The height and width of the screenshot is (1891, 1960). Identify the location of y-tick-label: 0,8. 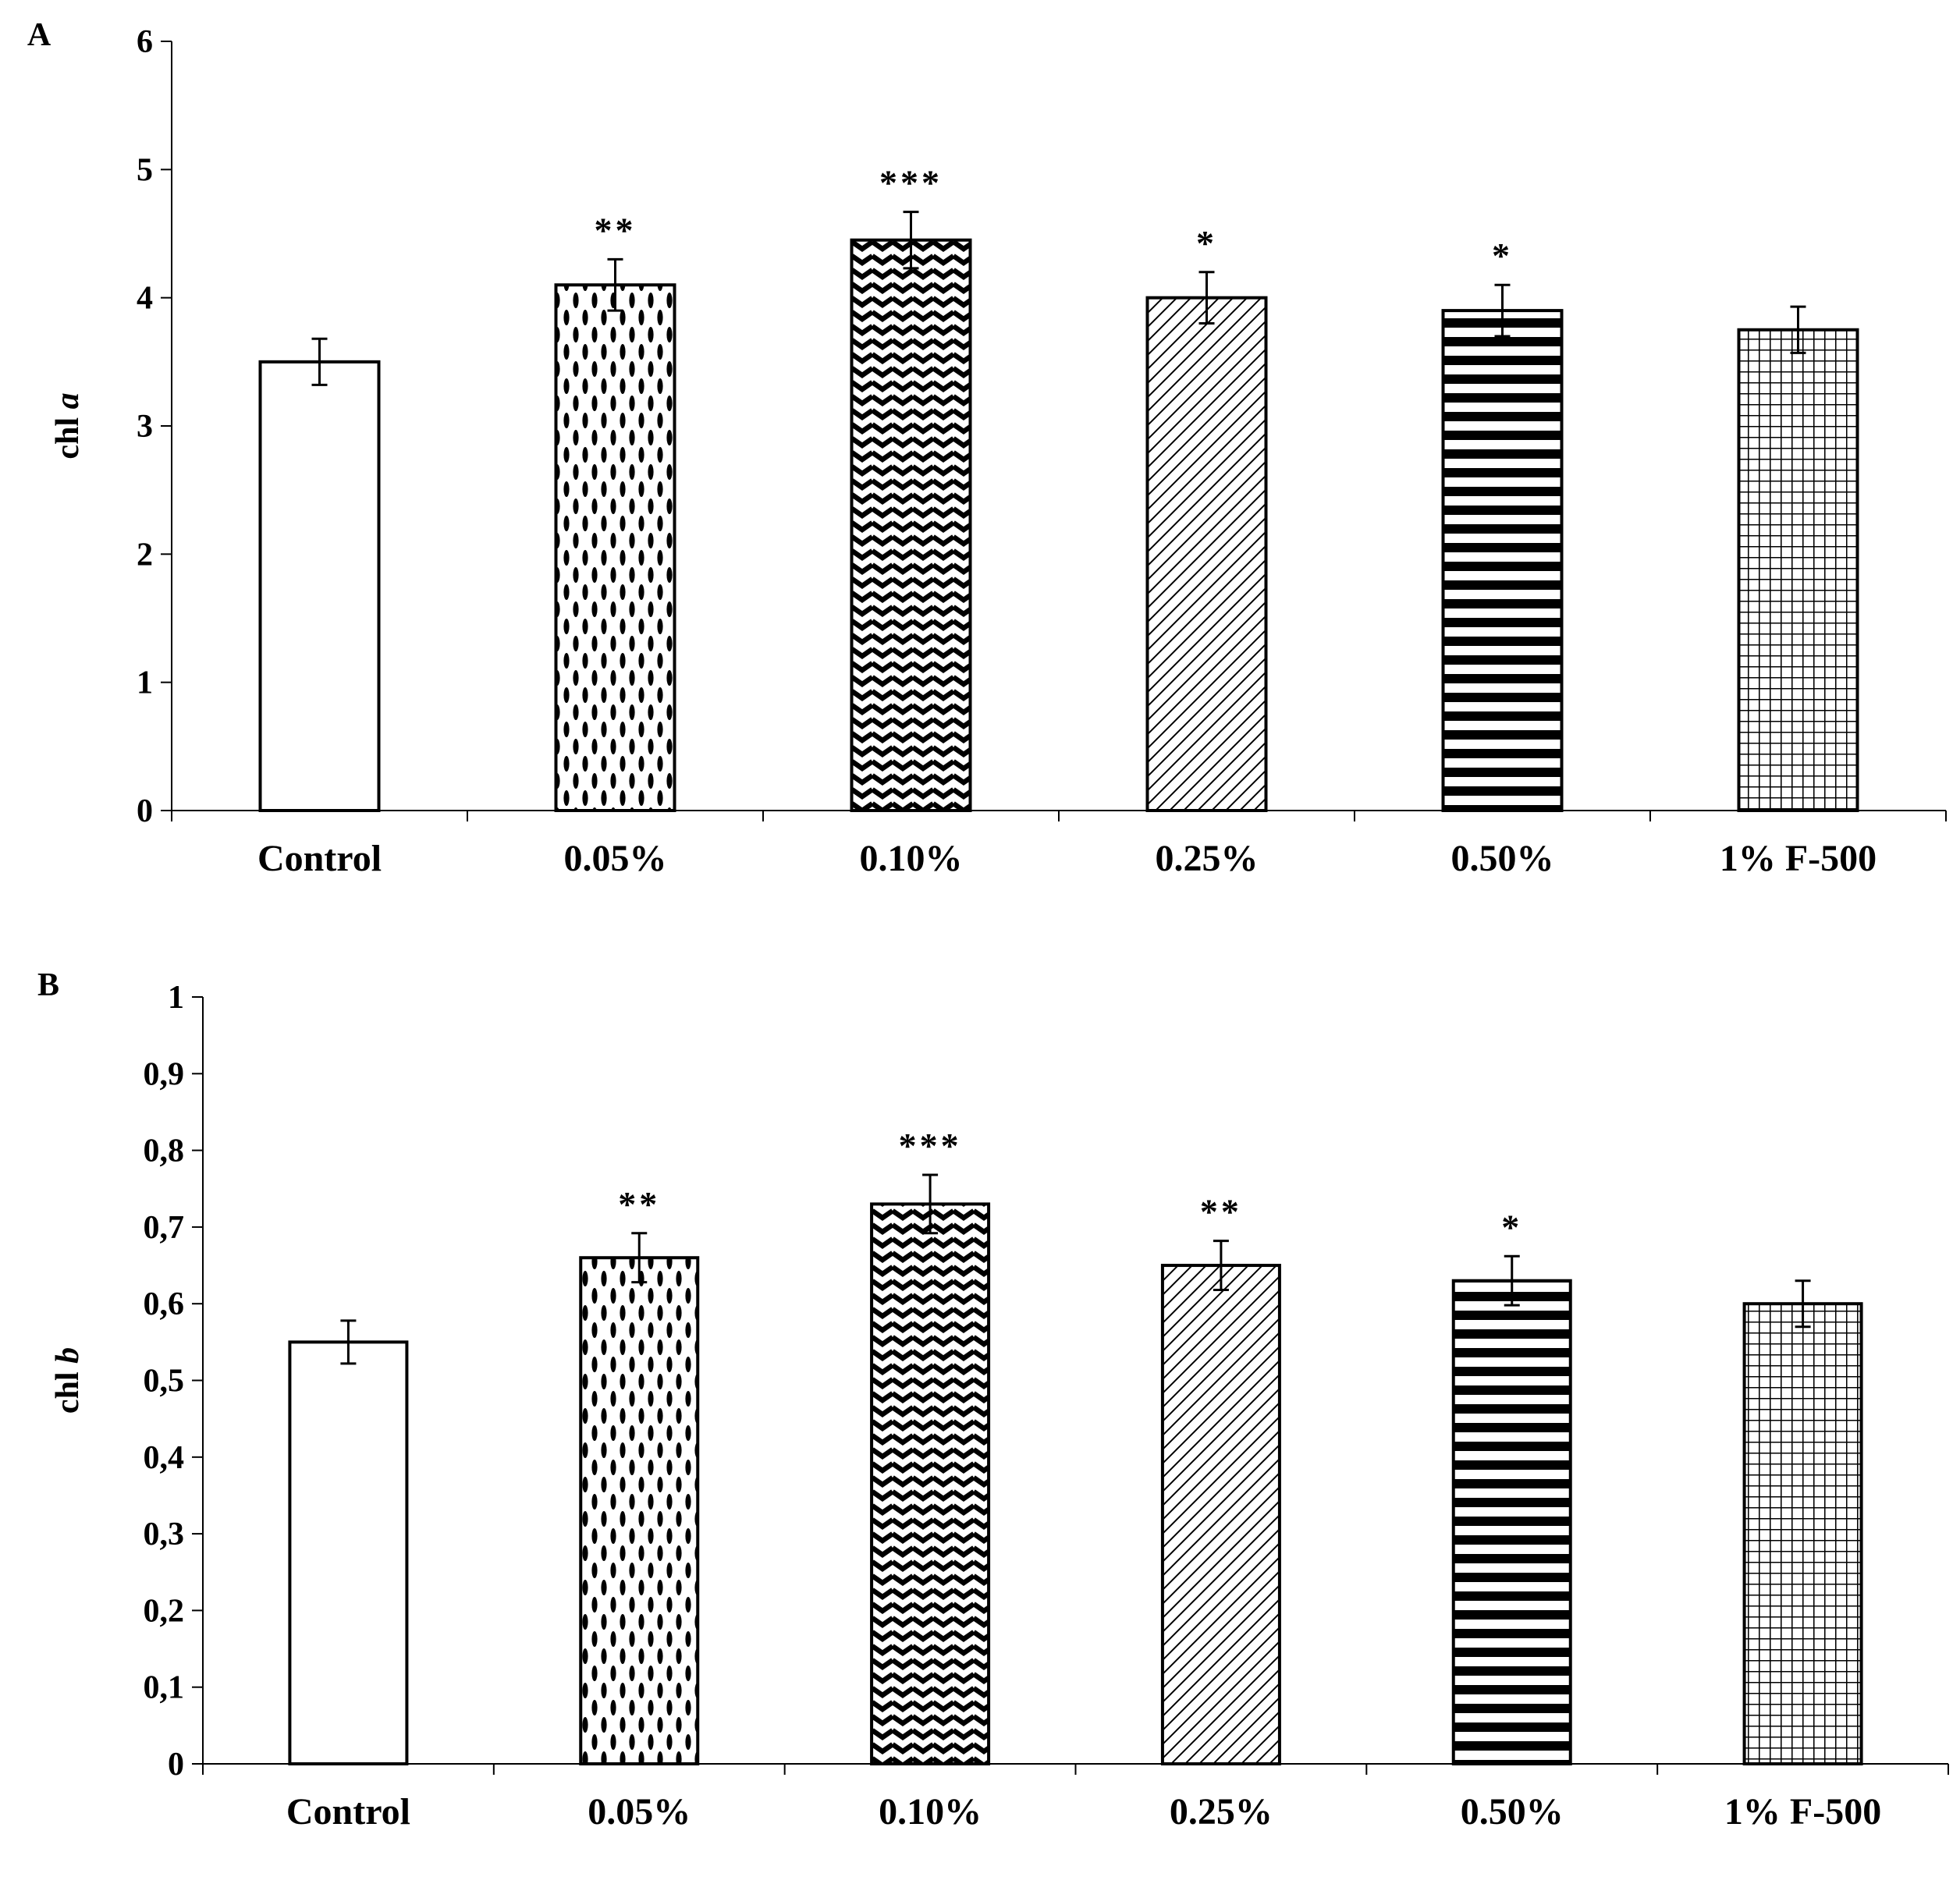
(164, 1151).